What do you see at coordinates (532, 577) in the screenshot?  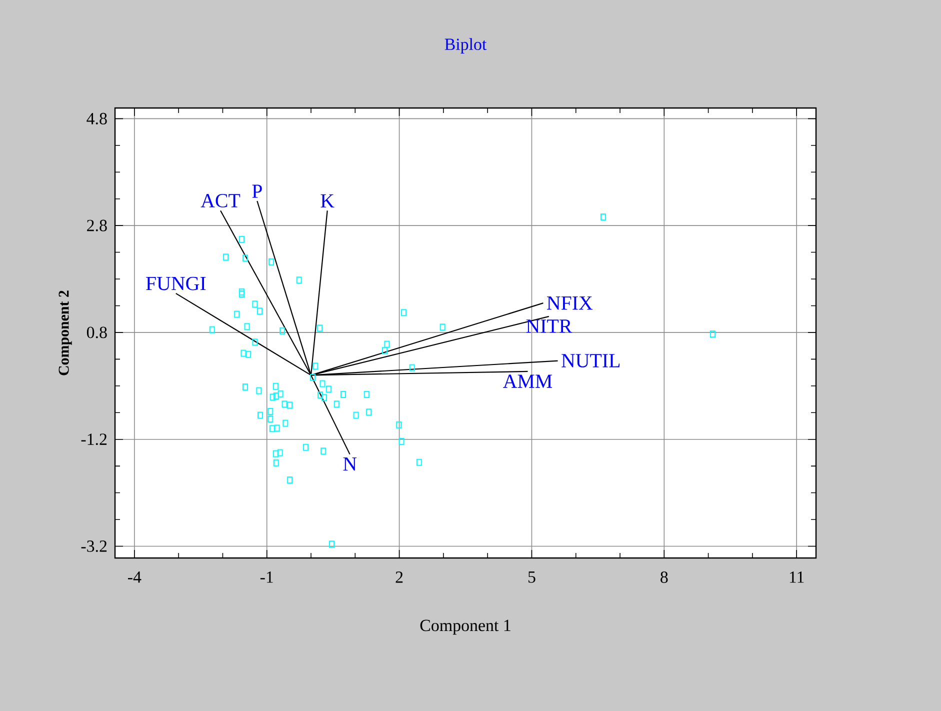 I see `x-tick-label: 5` at bounding box center [532, 577].